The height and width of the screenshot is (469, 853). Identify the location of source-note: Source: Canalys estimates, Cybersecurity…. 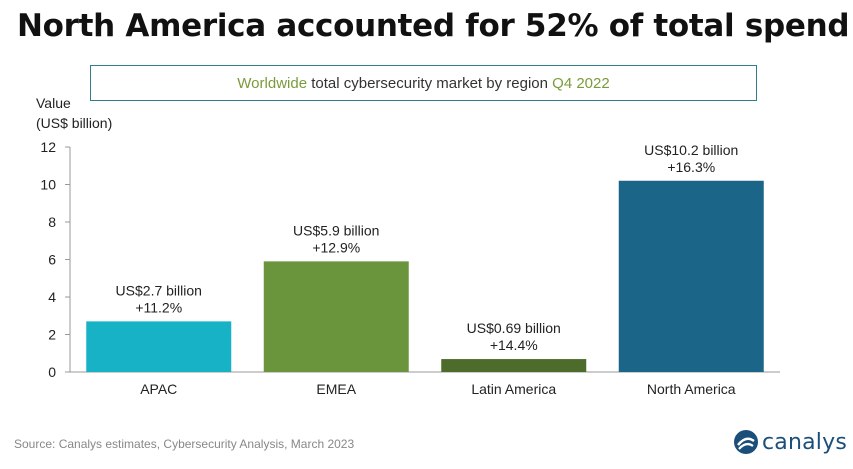
(184, 444).